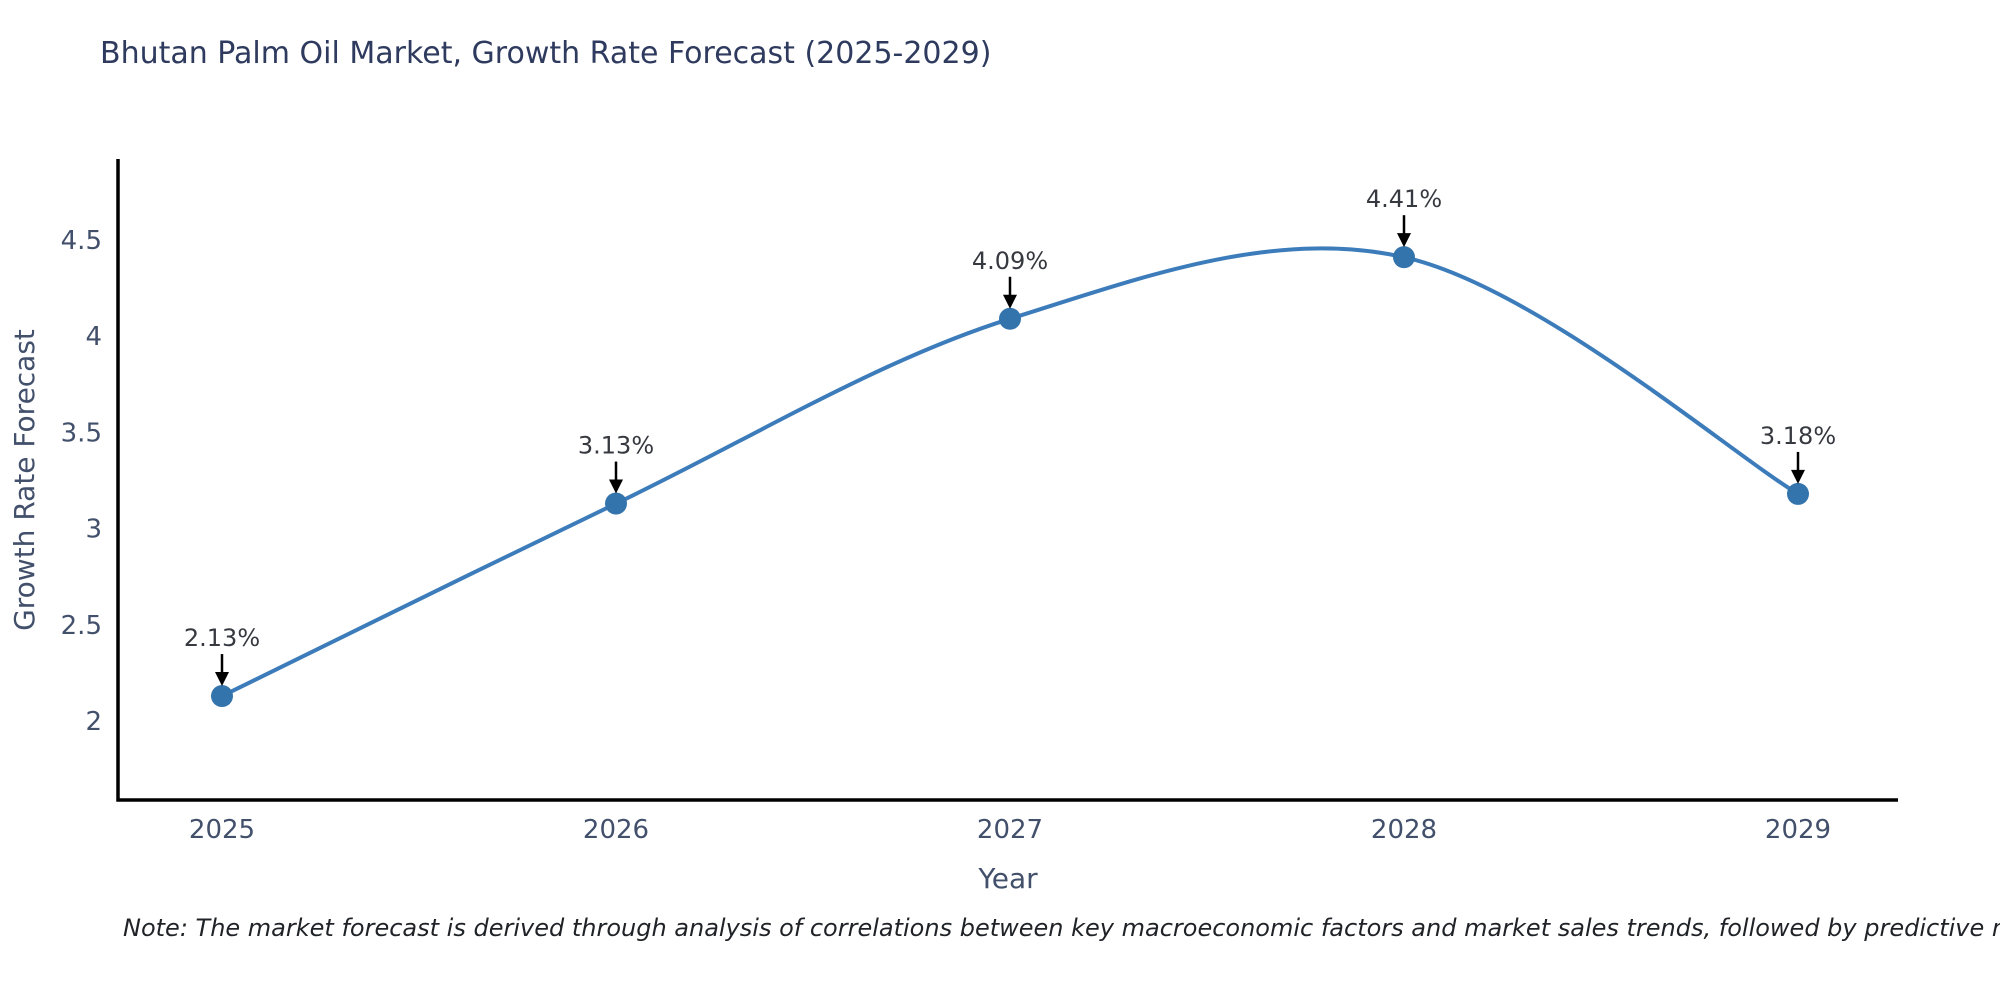 This screenshot has height=1000, width=2000. Describe the element at coordinates (1798, 436) in the screenshot. I see `annotation-label: 3.18%` at that location.